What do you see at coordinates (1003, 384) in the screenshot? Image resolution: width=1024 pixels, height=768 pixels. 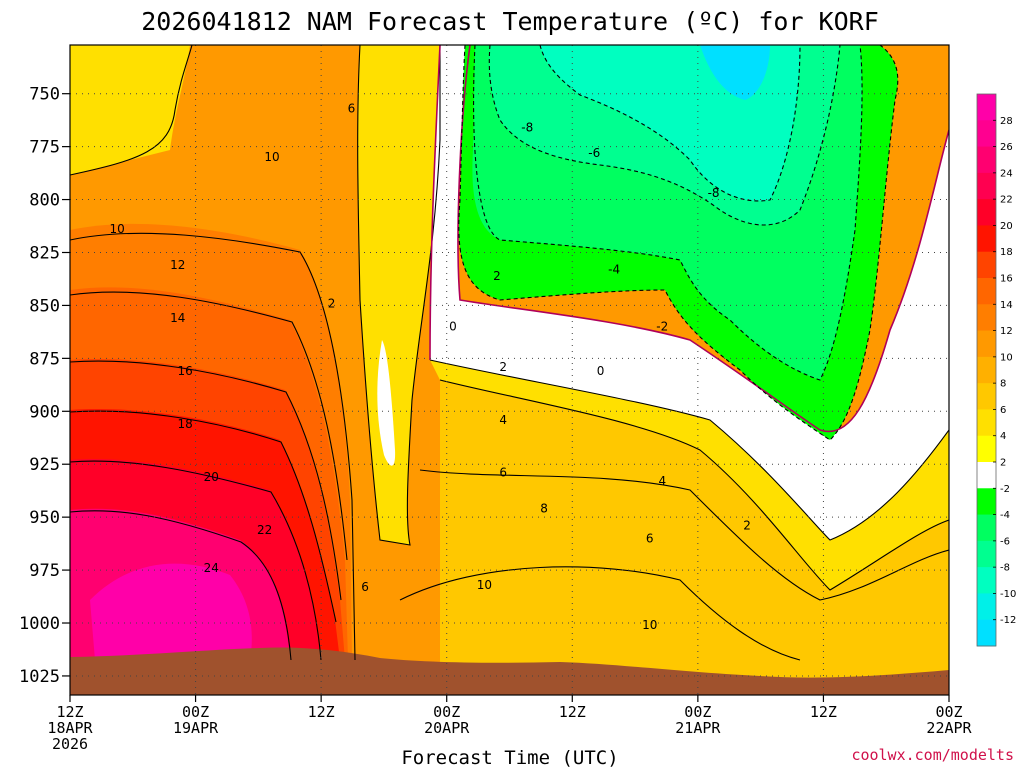 I see `colorbar-label: 8` at bounding box center [1003, 384].